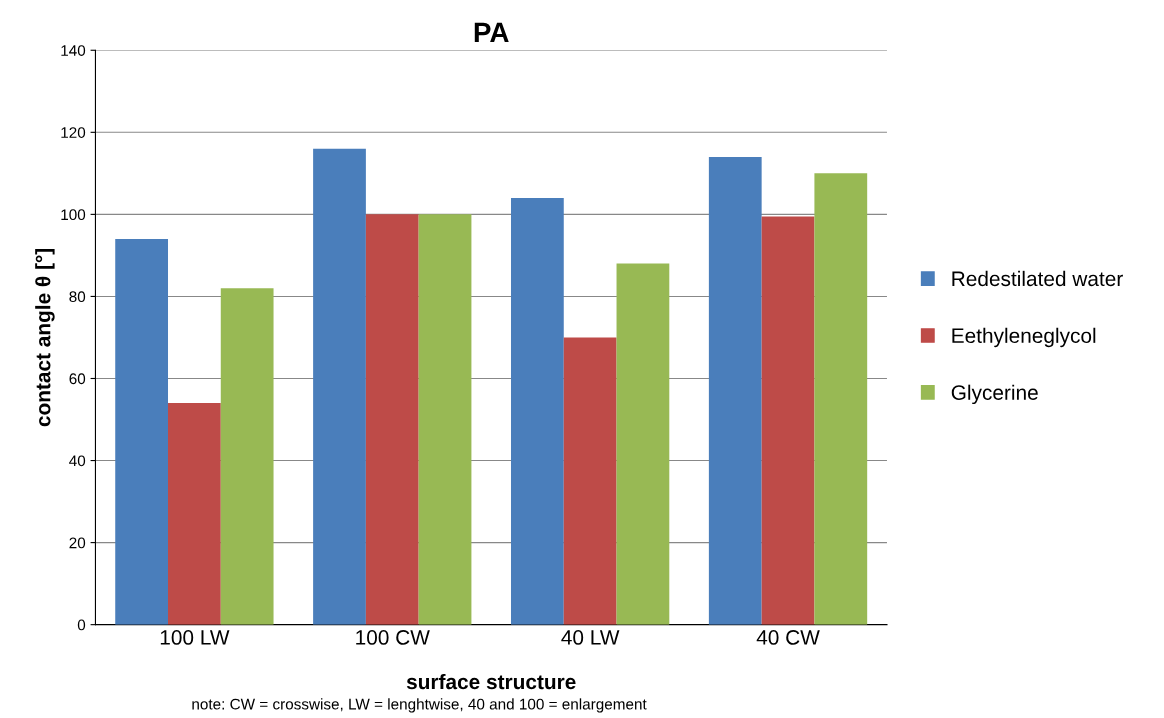 The width and height of the screenshot is (1164, 718). What do you see at coordinates (73, 132) in the screenshot?
I see `y-tick-label: 120` at bounding box center [73, 132].